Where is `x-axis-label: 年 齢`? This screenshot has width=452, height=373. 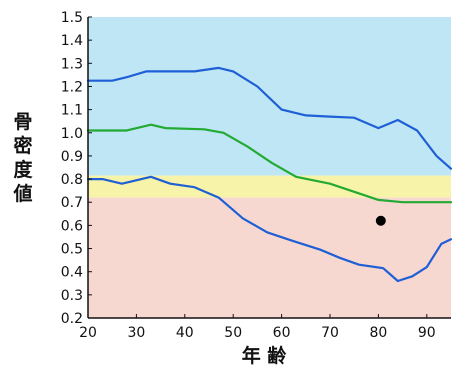 x-axis-label: 年 齢 is located at coordinates (265, 355).